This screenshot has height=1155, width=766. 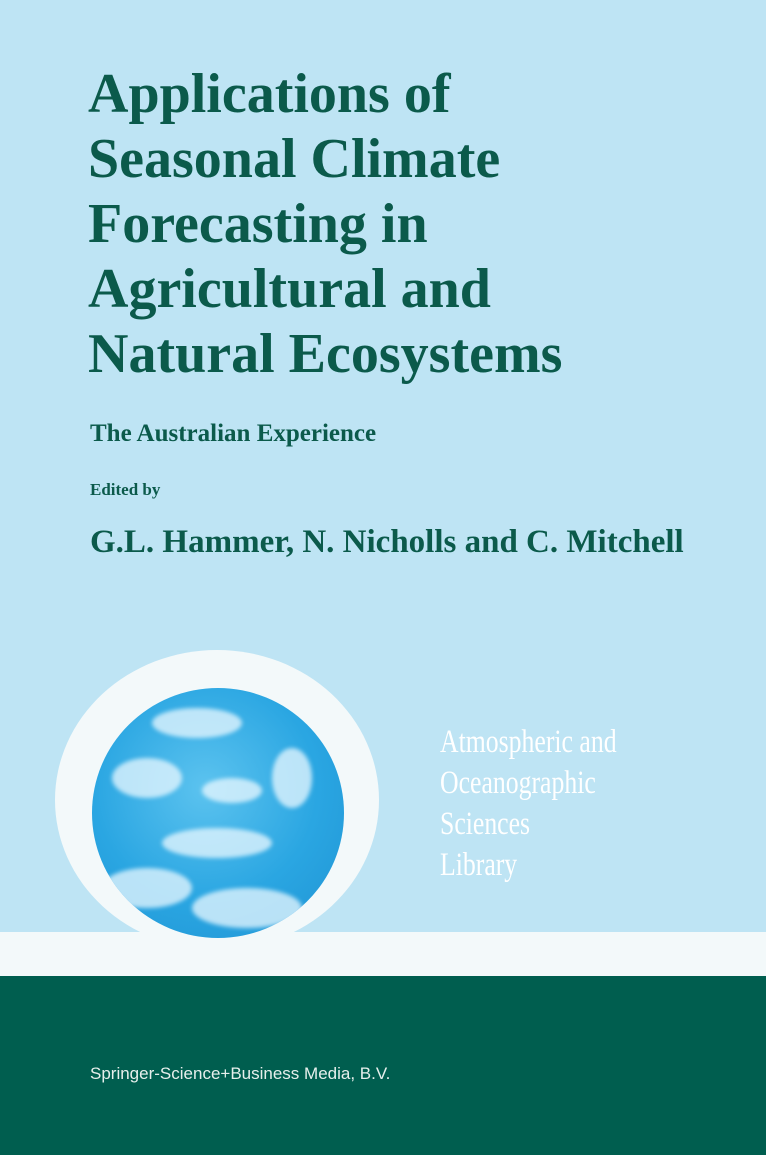 I want to click on title-line: Agricultural and, so click(x=289, y=289).